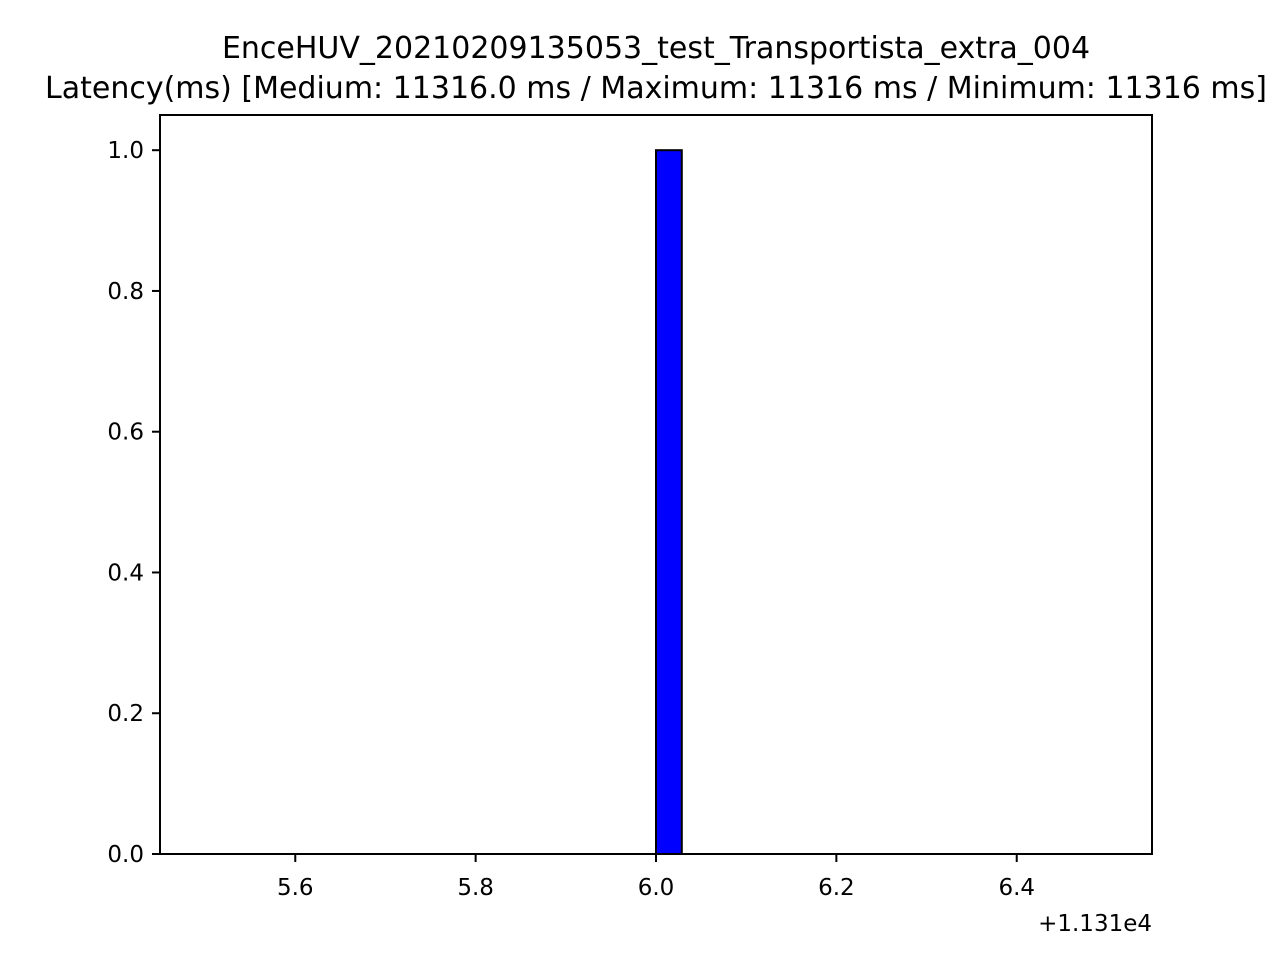 The height and width of the screenshot is (960, 1280). I want to click on y-tick-label: 0.0, so click(125, 855).